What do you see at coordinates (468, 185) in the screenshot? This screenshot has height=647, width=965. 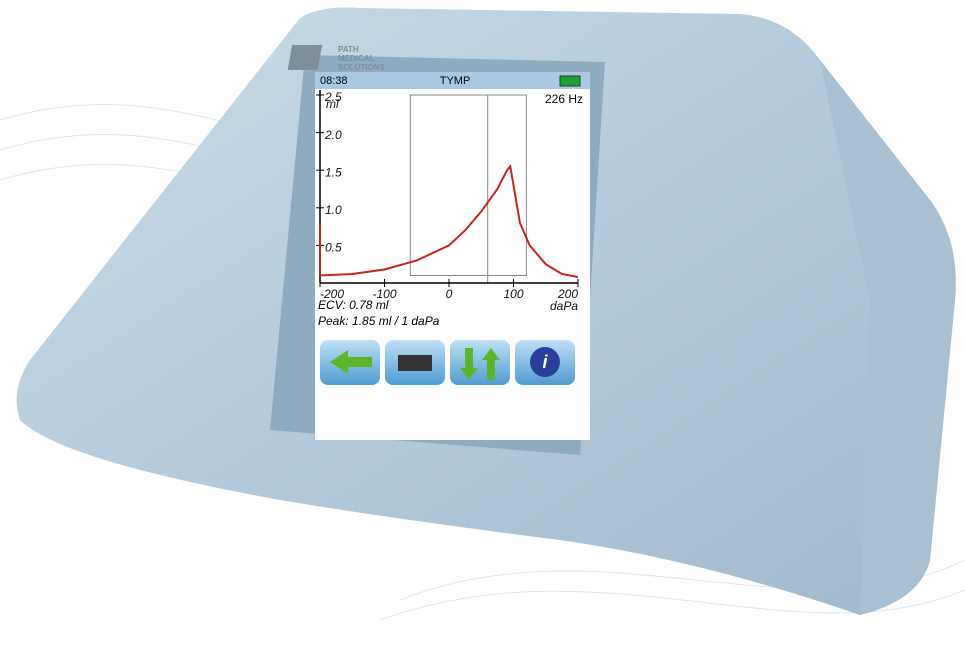 I see `pressure-box` at bounding box center [468, 185].